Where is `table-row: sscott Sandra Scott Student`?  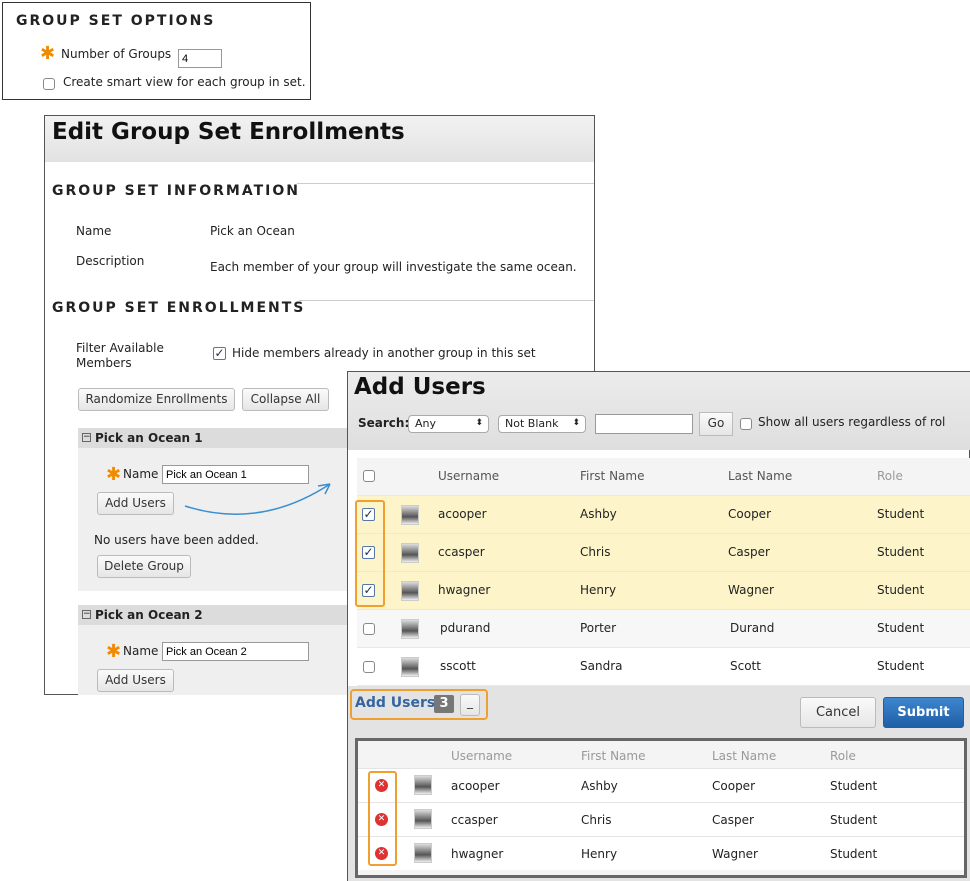 table-row: sscott Sandra Scott Student is located at coordinates (663, 667).